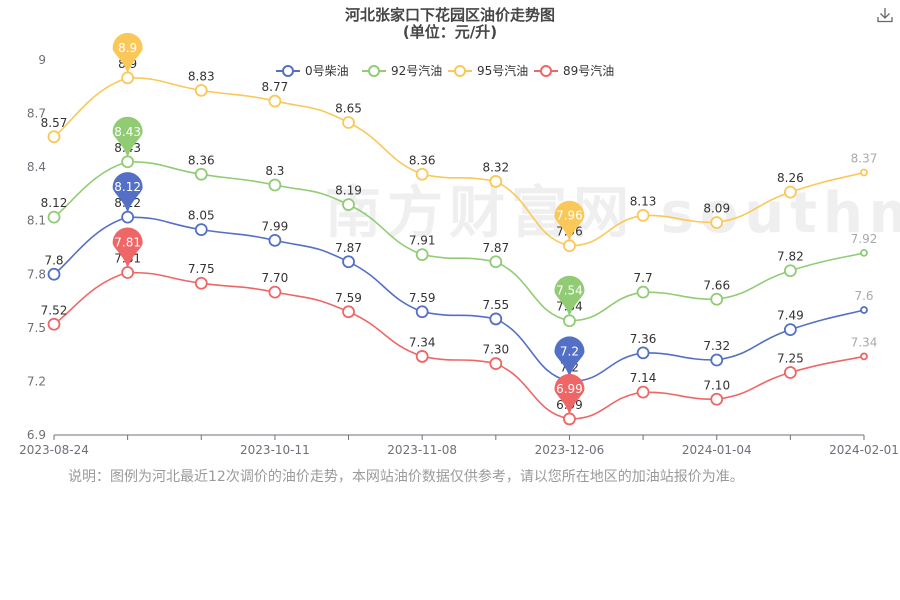 The height and width of the screenshot is (600, 900). What do you see at coordinates (127, 48) in the screenshot?
I see `marker-label: 8.9` at bounding box center [127, 48].